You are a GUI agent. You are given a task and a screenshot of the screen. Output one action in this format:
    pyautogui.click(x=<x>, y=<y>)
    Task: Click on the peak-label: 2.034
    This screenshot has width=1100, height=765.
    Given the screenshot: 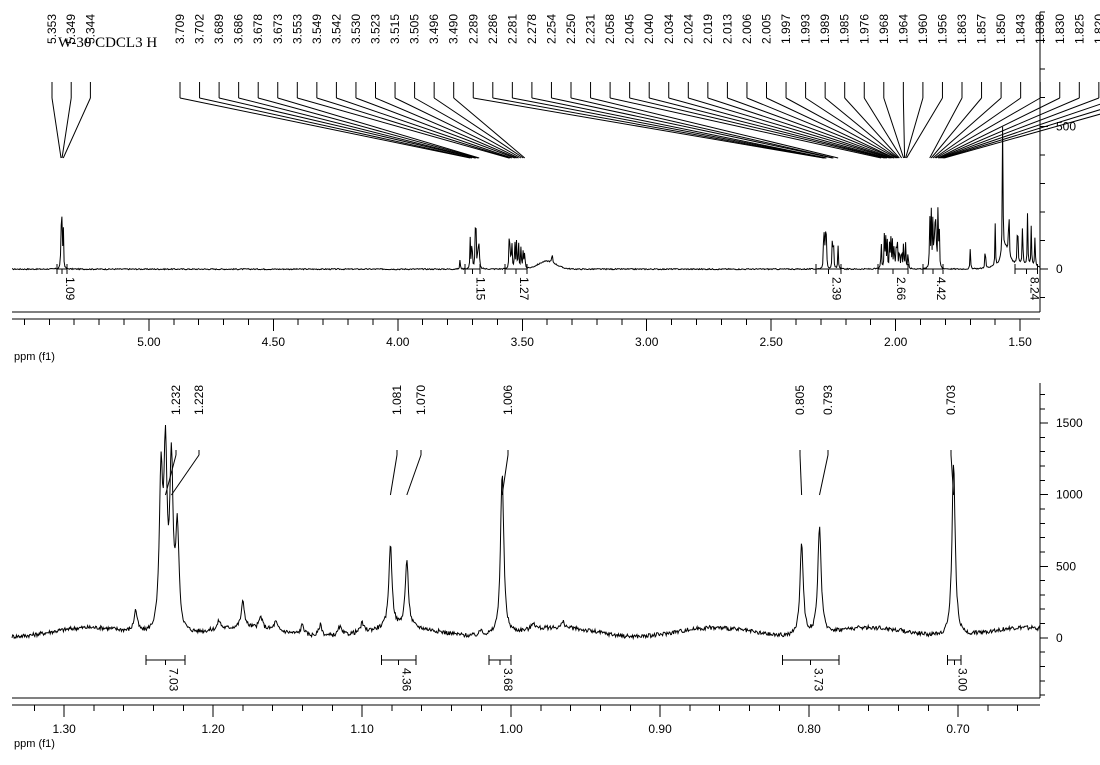 What is the action you would take?
    pyautogui.click(x=669, y=29)
    